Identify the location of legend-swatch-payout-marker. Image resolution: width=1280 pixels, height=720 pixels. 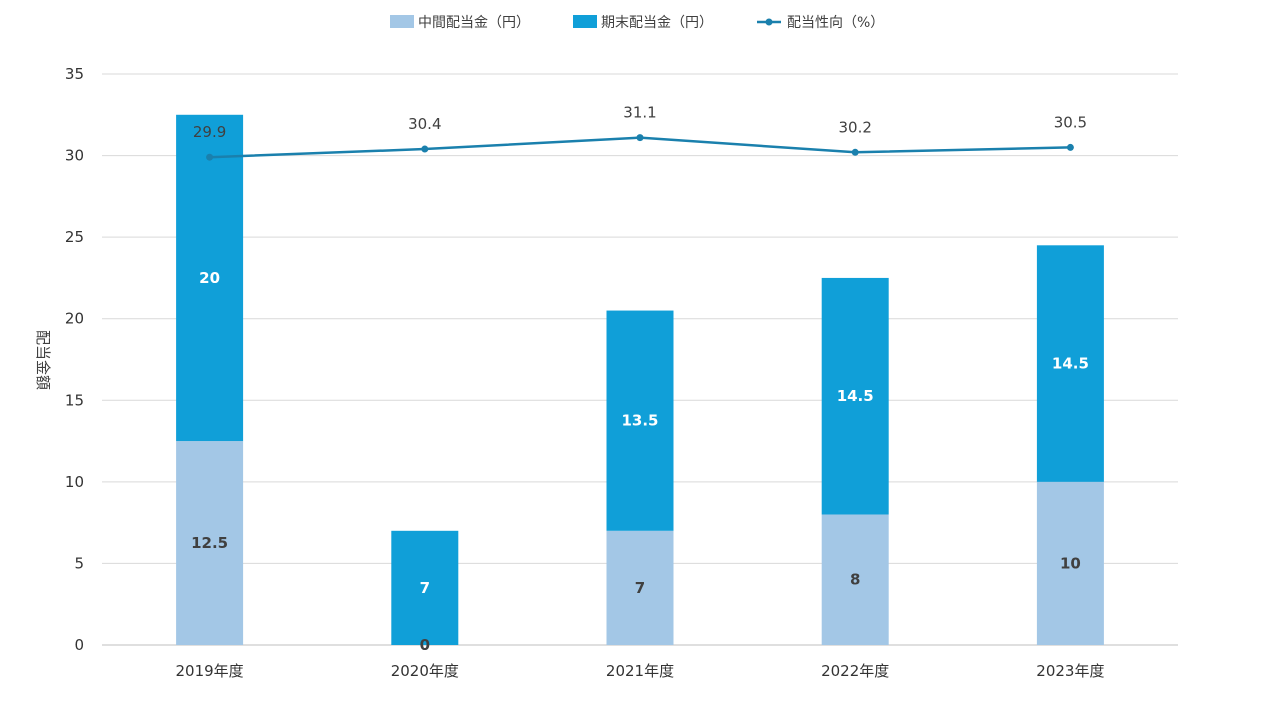
(769, 22).